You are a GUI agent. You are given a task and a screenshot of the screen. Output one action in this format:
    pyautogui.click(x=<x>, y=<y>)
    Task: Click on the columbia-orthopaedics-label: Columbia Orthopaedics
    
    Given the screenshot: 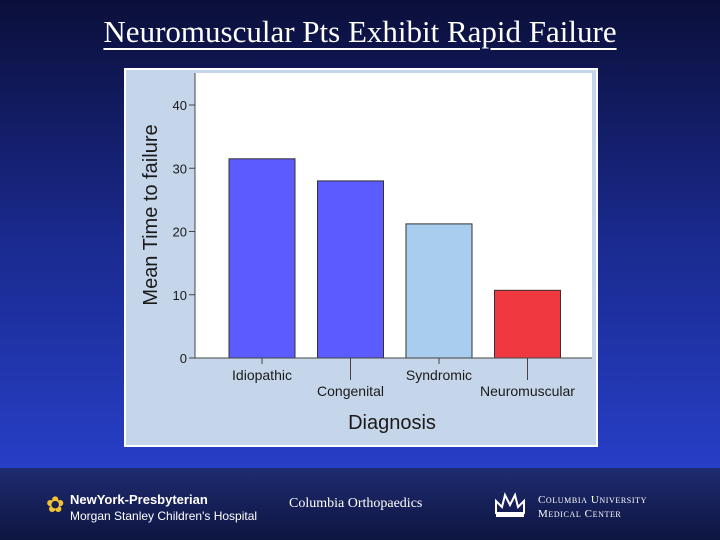 What is the action you would take?
    pyautogui.click(x=356, y=503)
    